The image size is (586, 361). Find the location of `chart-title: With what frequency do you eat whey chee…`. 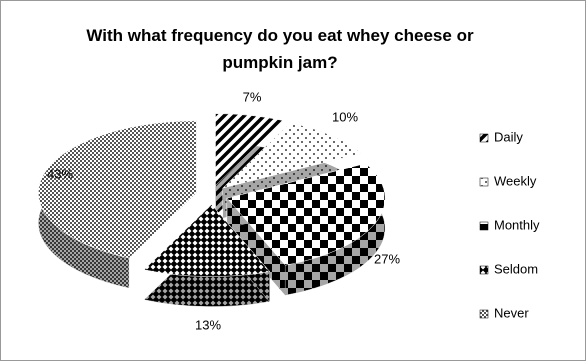

chart-title: With what frequency do you eat whey chee… is located at coordinates (280, 49).